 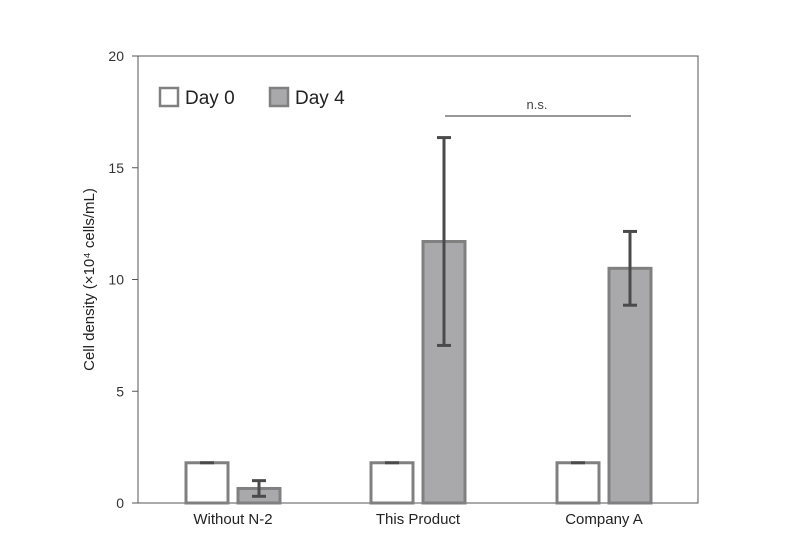 I want to click on legend-label-day-0: Day 0, so click(x=210, y=98).